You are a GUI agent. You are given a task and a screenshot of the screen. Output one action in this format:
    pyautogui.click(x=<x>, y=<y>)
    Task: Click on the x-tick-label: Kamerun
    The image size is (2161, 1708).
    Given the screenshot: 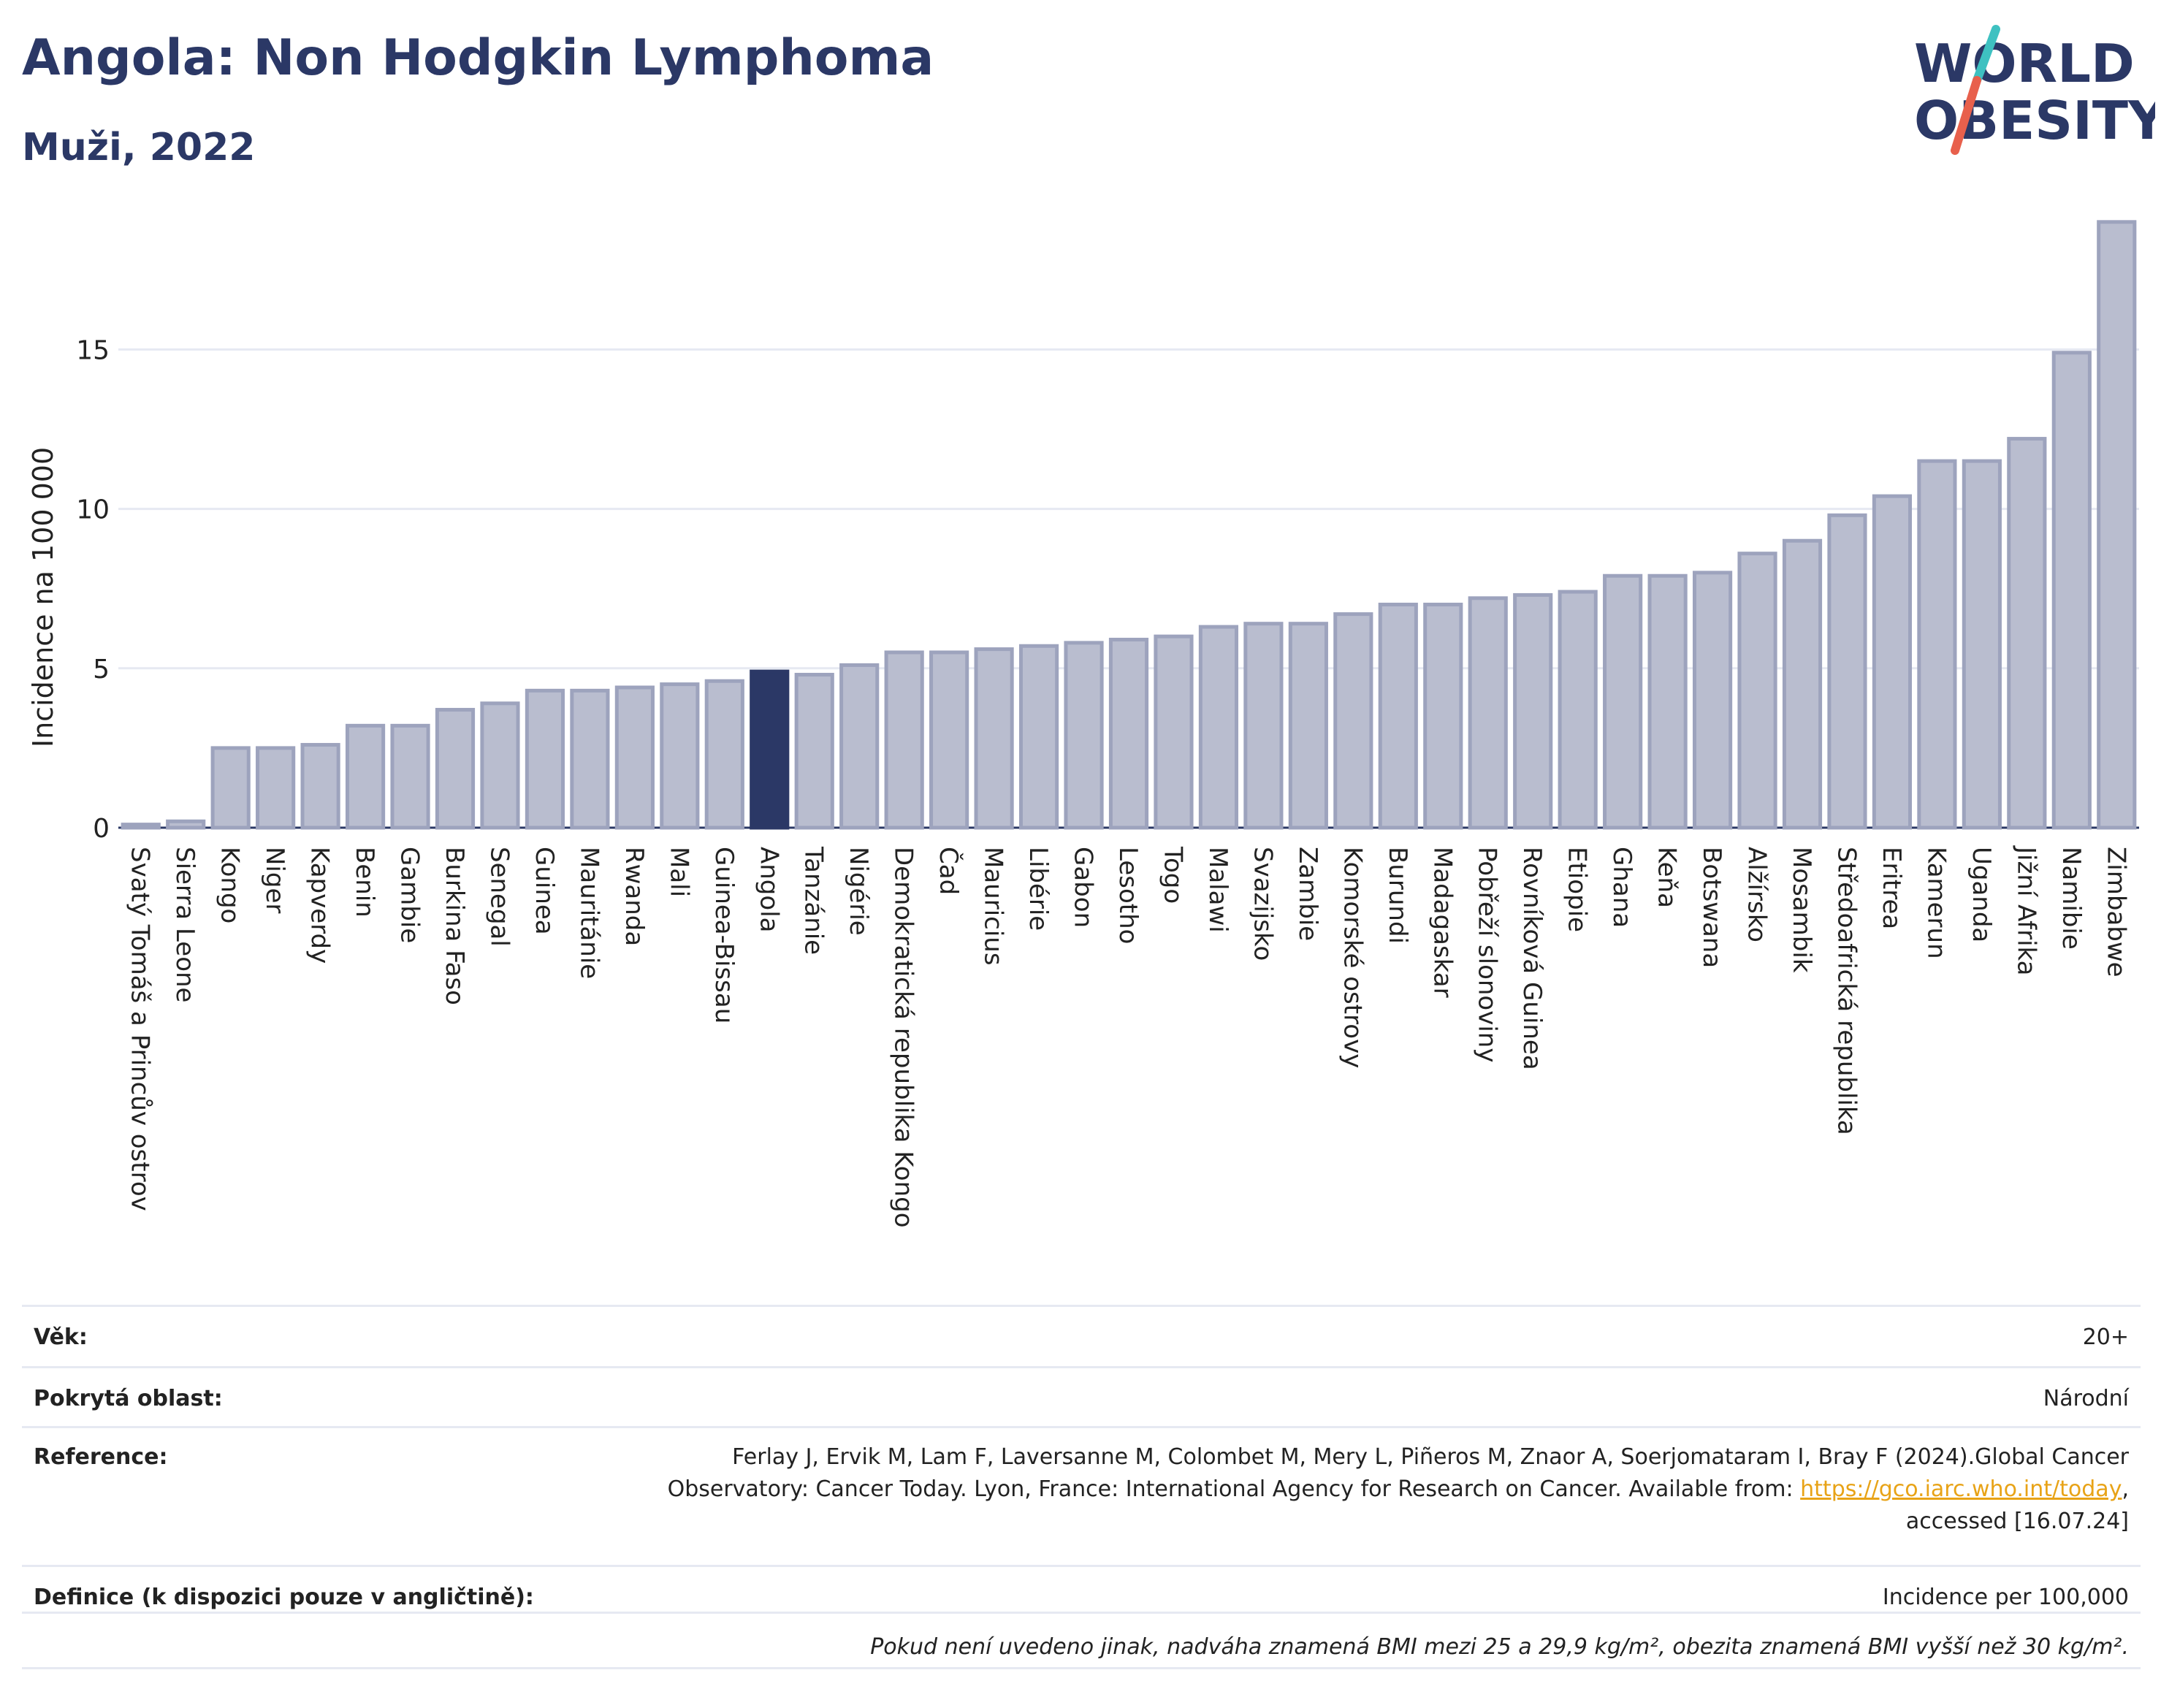 What is the action you would take?
    pyautogui.click(x=1936, y=903)
    